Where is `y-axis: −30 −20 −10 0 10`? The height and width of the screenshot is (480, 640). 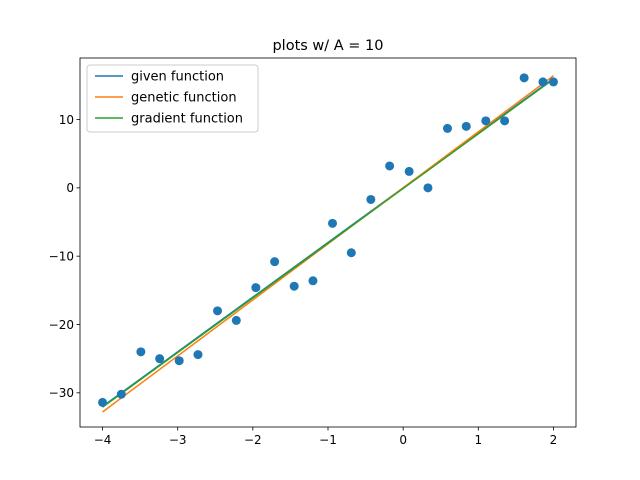 y-axis: −30 −20 −10 0 10 is located at coordinates (64, 256).